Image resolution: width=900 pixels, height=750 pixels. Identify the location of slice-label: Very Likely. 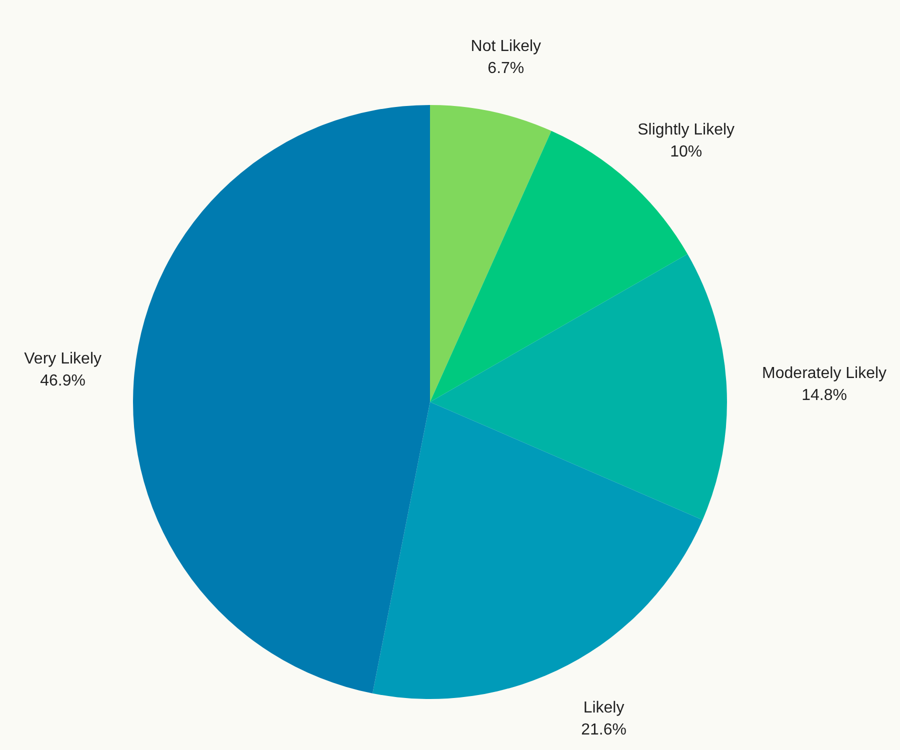
(63, 359).